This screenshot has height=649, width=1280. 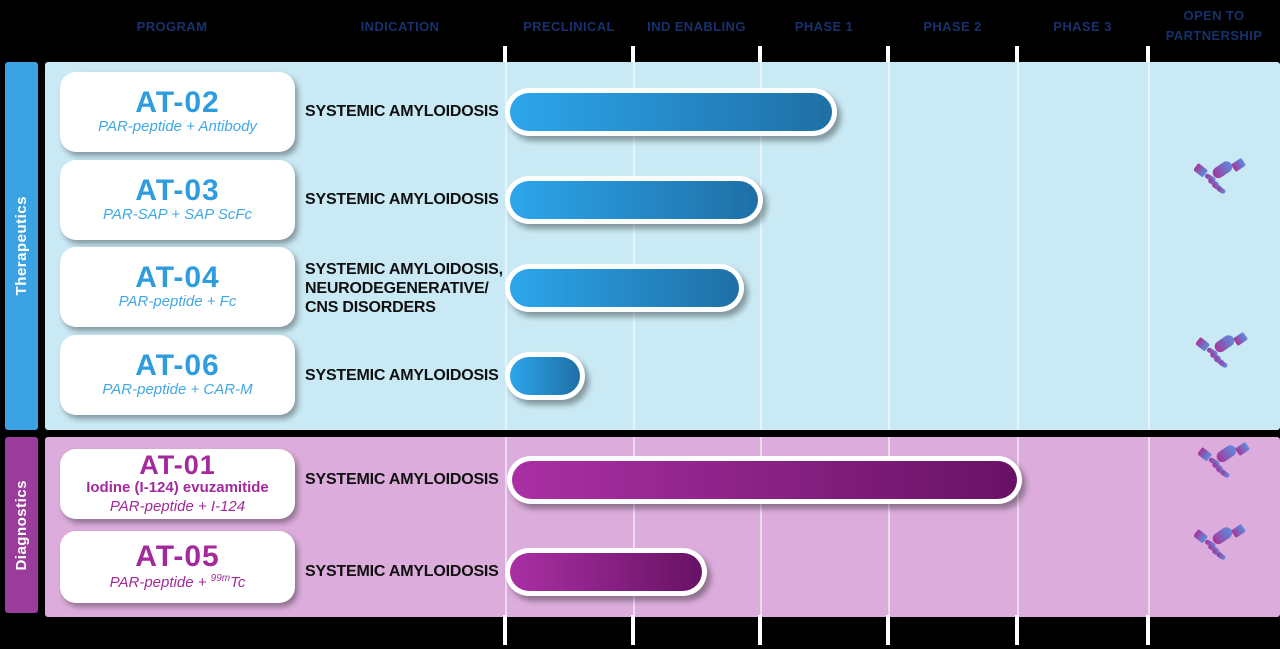 I want to click on diagnostics-section-strip: Diagnostics, so click(x=21, y=525).